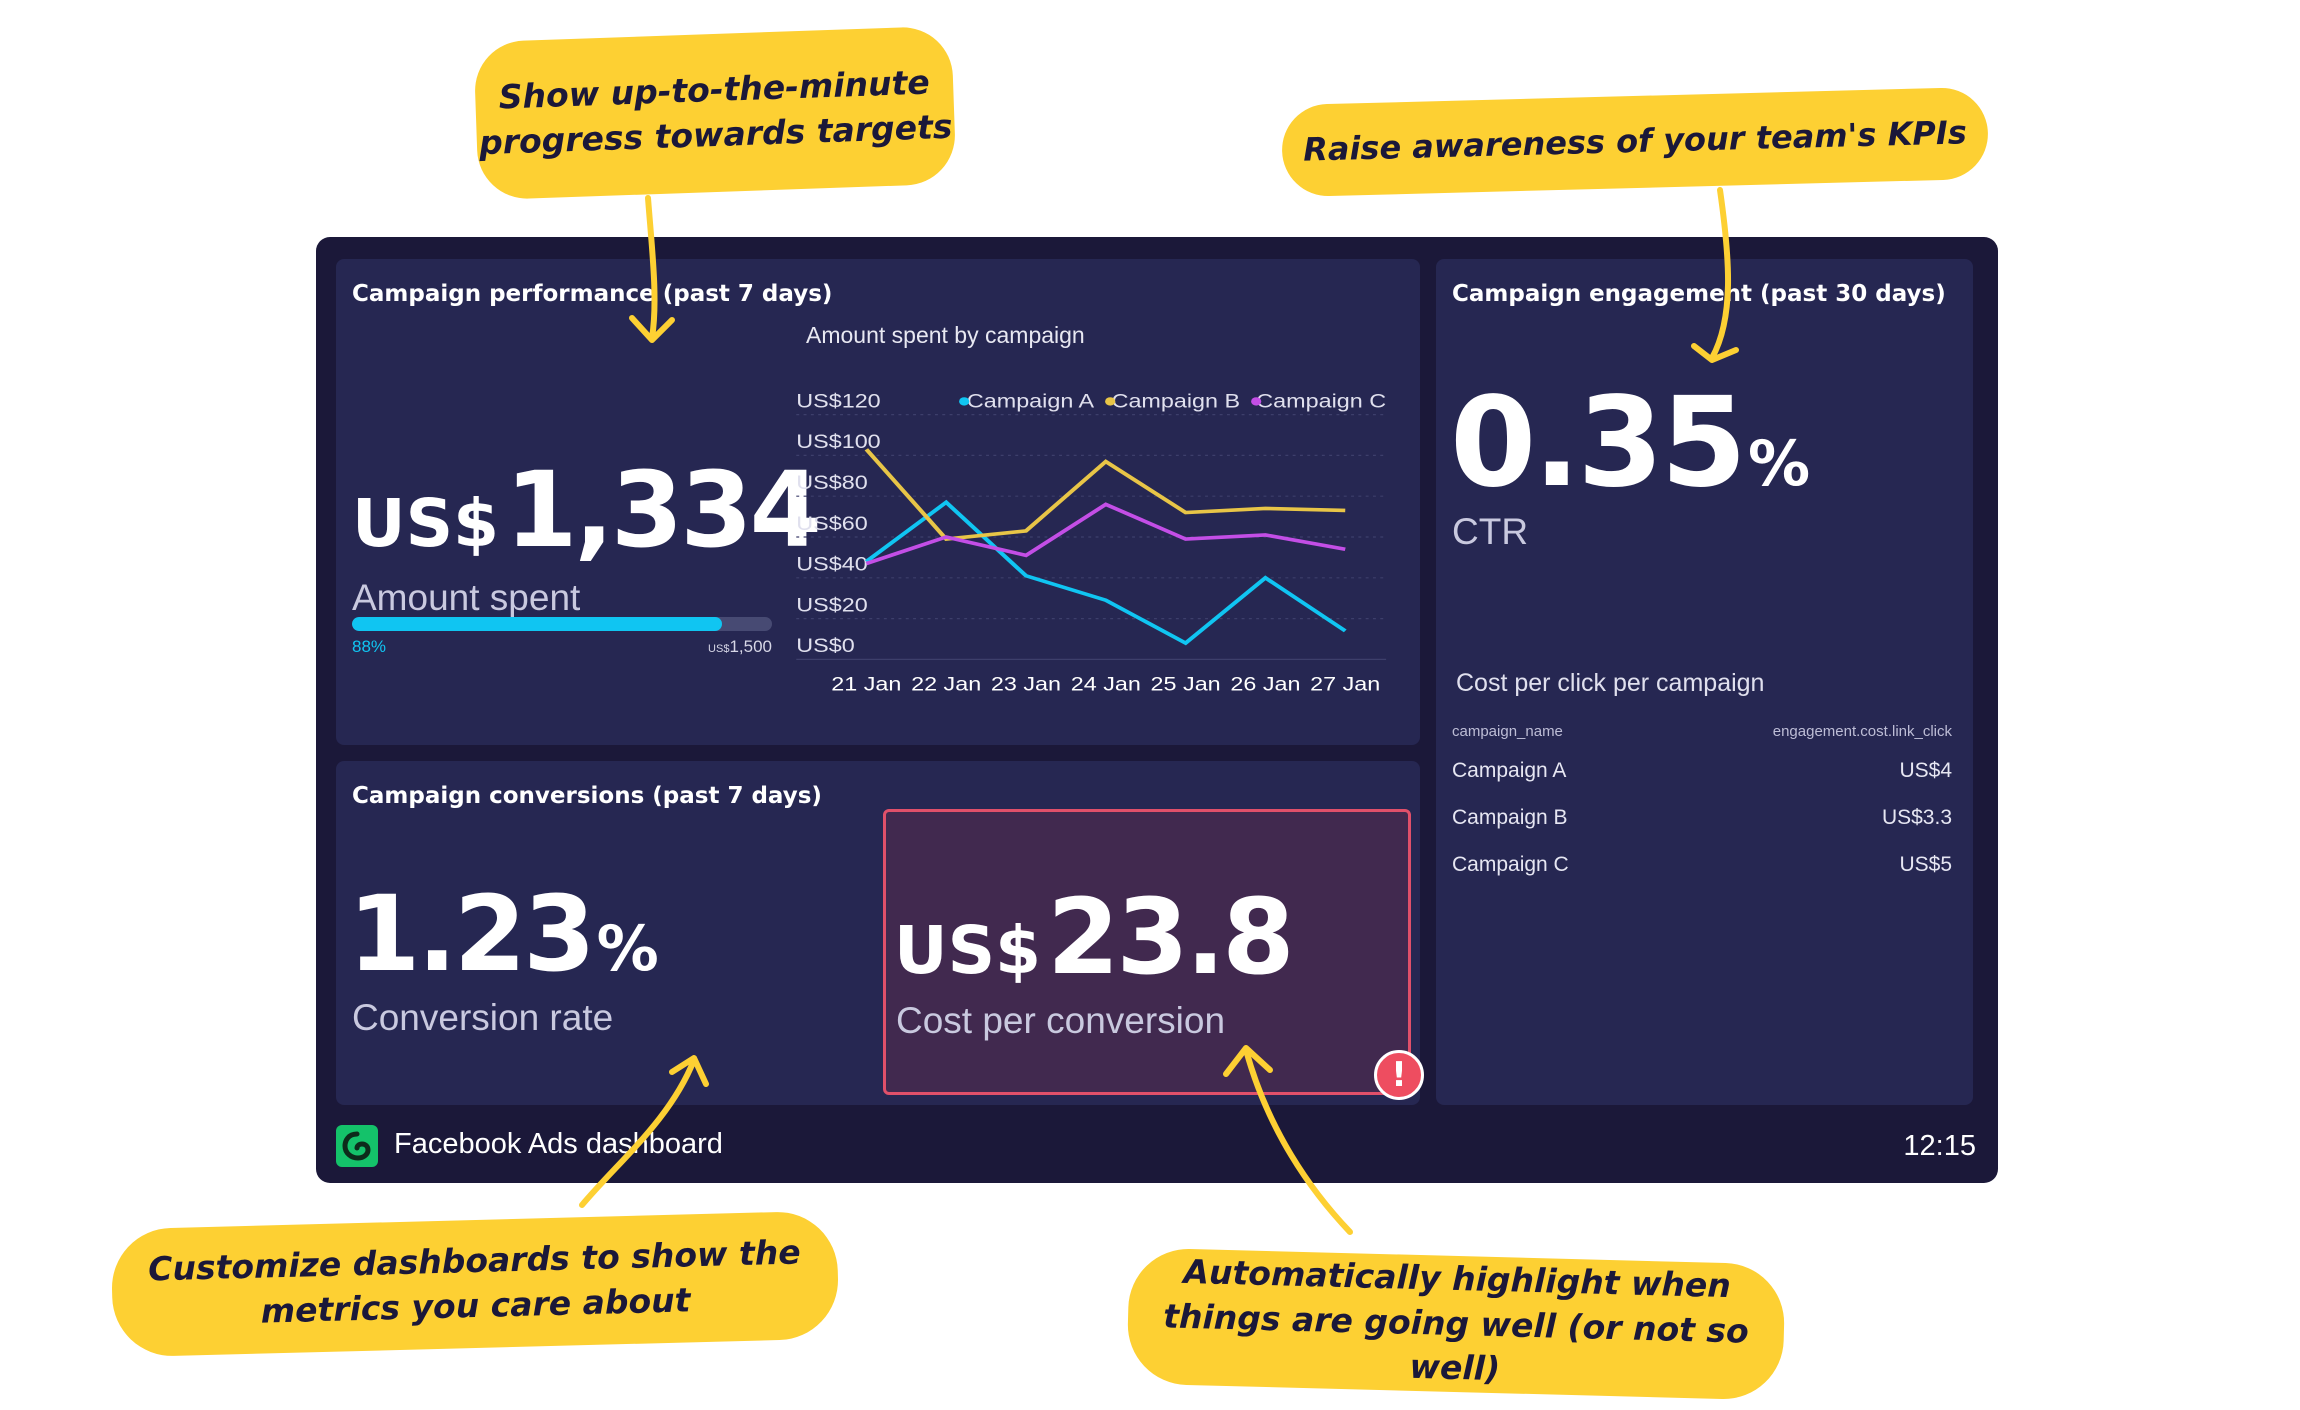 Image resolution: width=2300 pixels, height=1410 pixels. What do you see at coordinates (1862, 731) in the screenshot?
I see `column-header: engagement.cost.link_click` at bounding box center [1862, 731].